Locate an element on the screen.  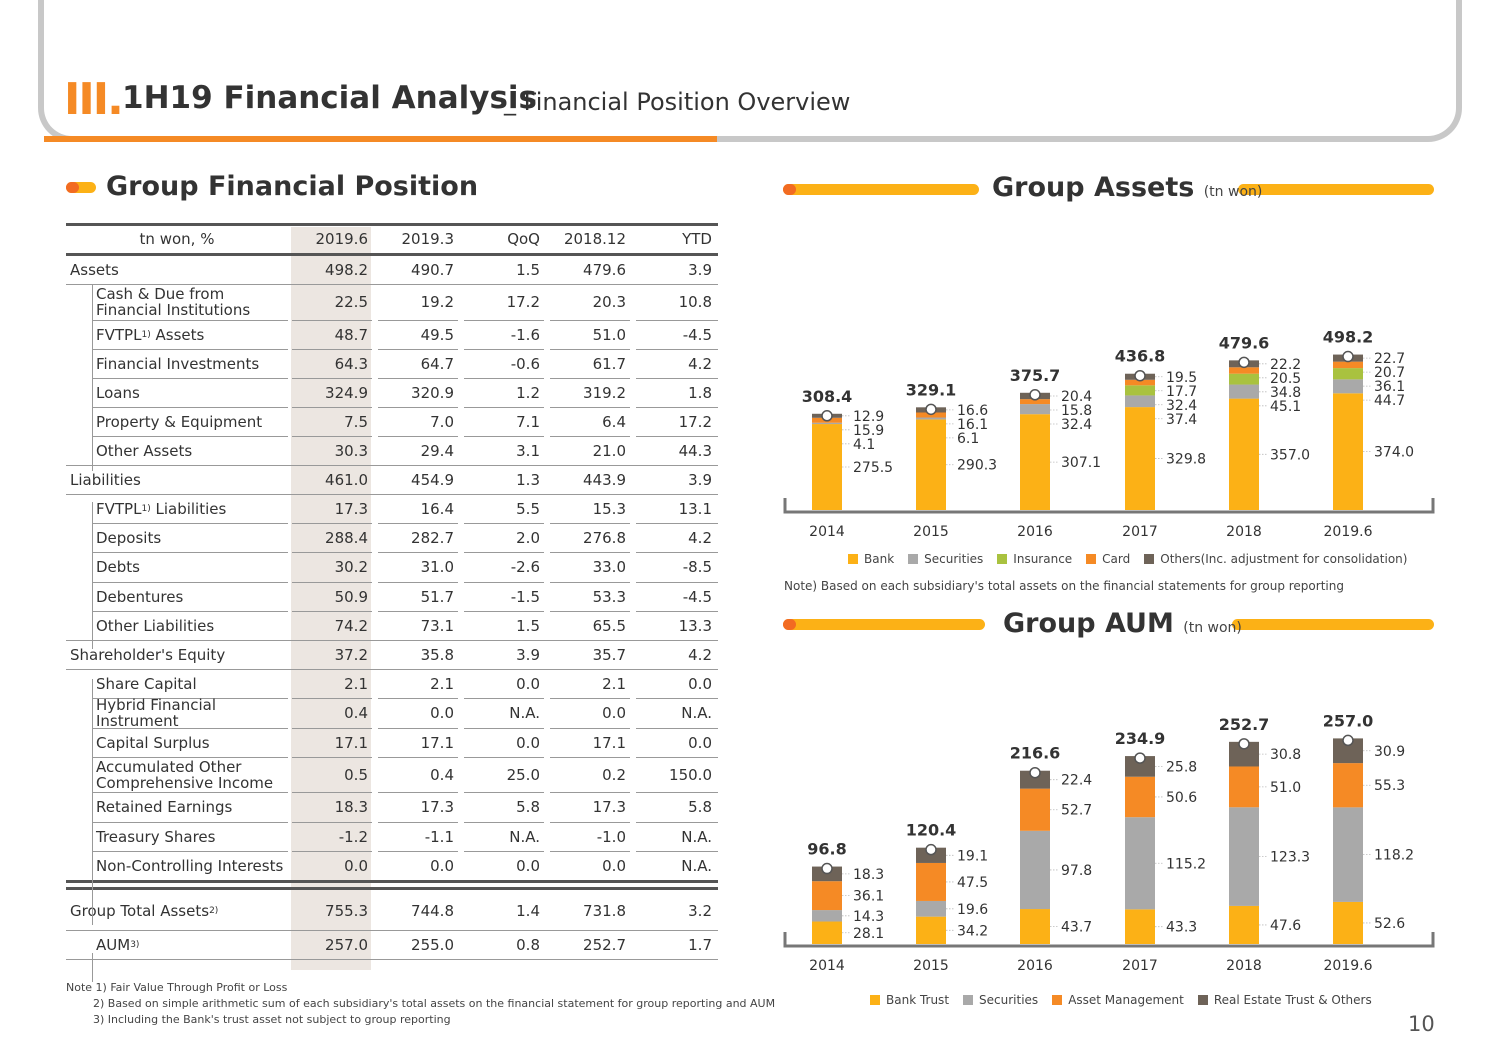
segment-value-label: 50.6 is located at coordinates (1181, 798).